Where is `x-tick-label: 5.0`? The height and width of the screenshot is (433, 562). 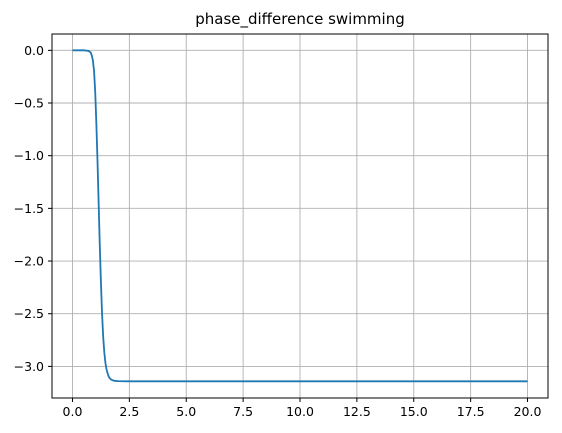 x-tick-label: 5.0 is located at coordinates (186, 411).